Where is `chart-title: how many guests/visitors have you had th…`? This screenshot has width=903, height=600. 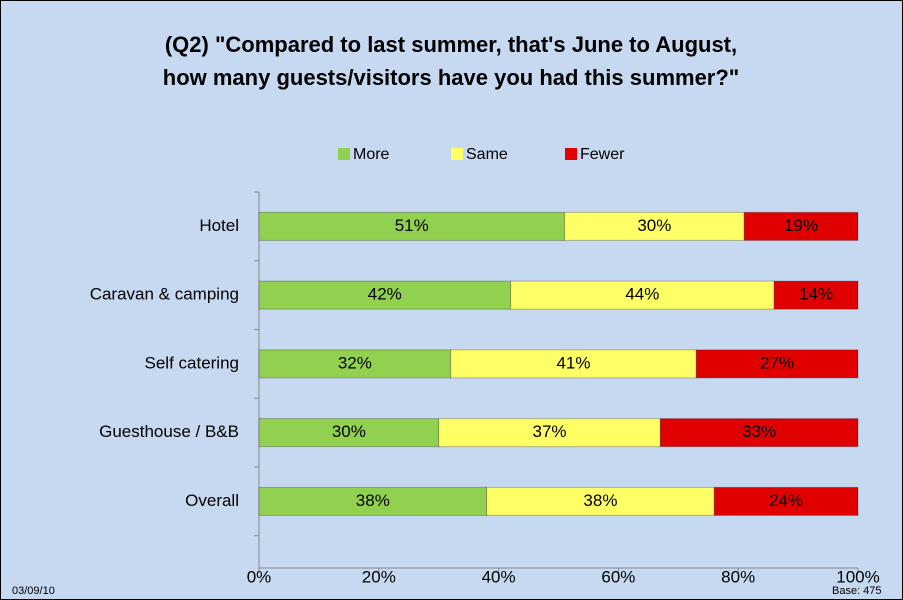 chart-title: how many guests/visitors have you had th… is located at coordinates (451, 77).